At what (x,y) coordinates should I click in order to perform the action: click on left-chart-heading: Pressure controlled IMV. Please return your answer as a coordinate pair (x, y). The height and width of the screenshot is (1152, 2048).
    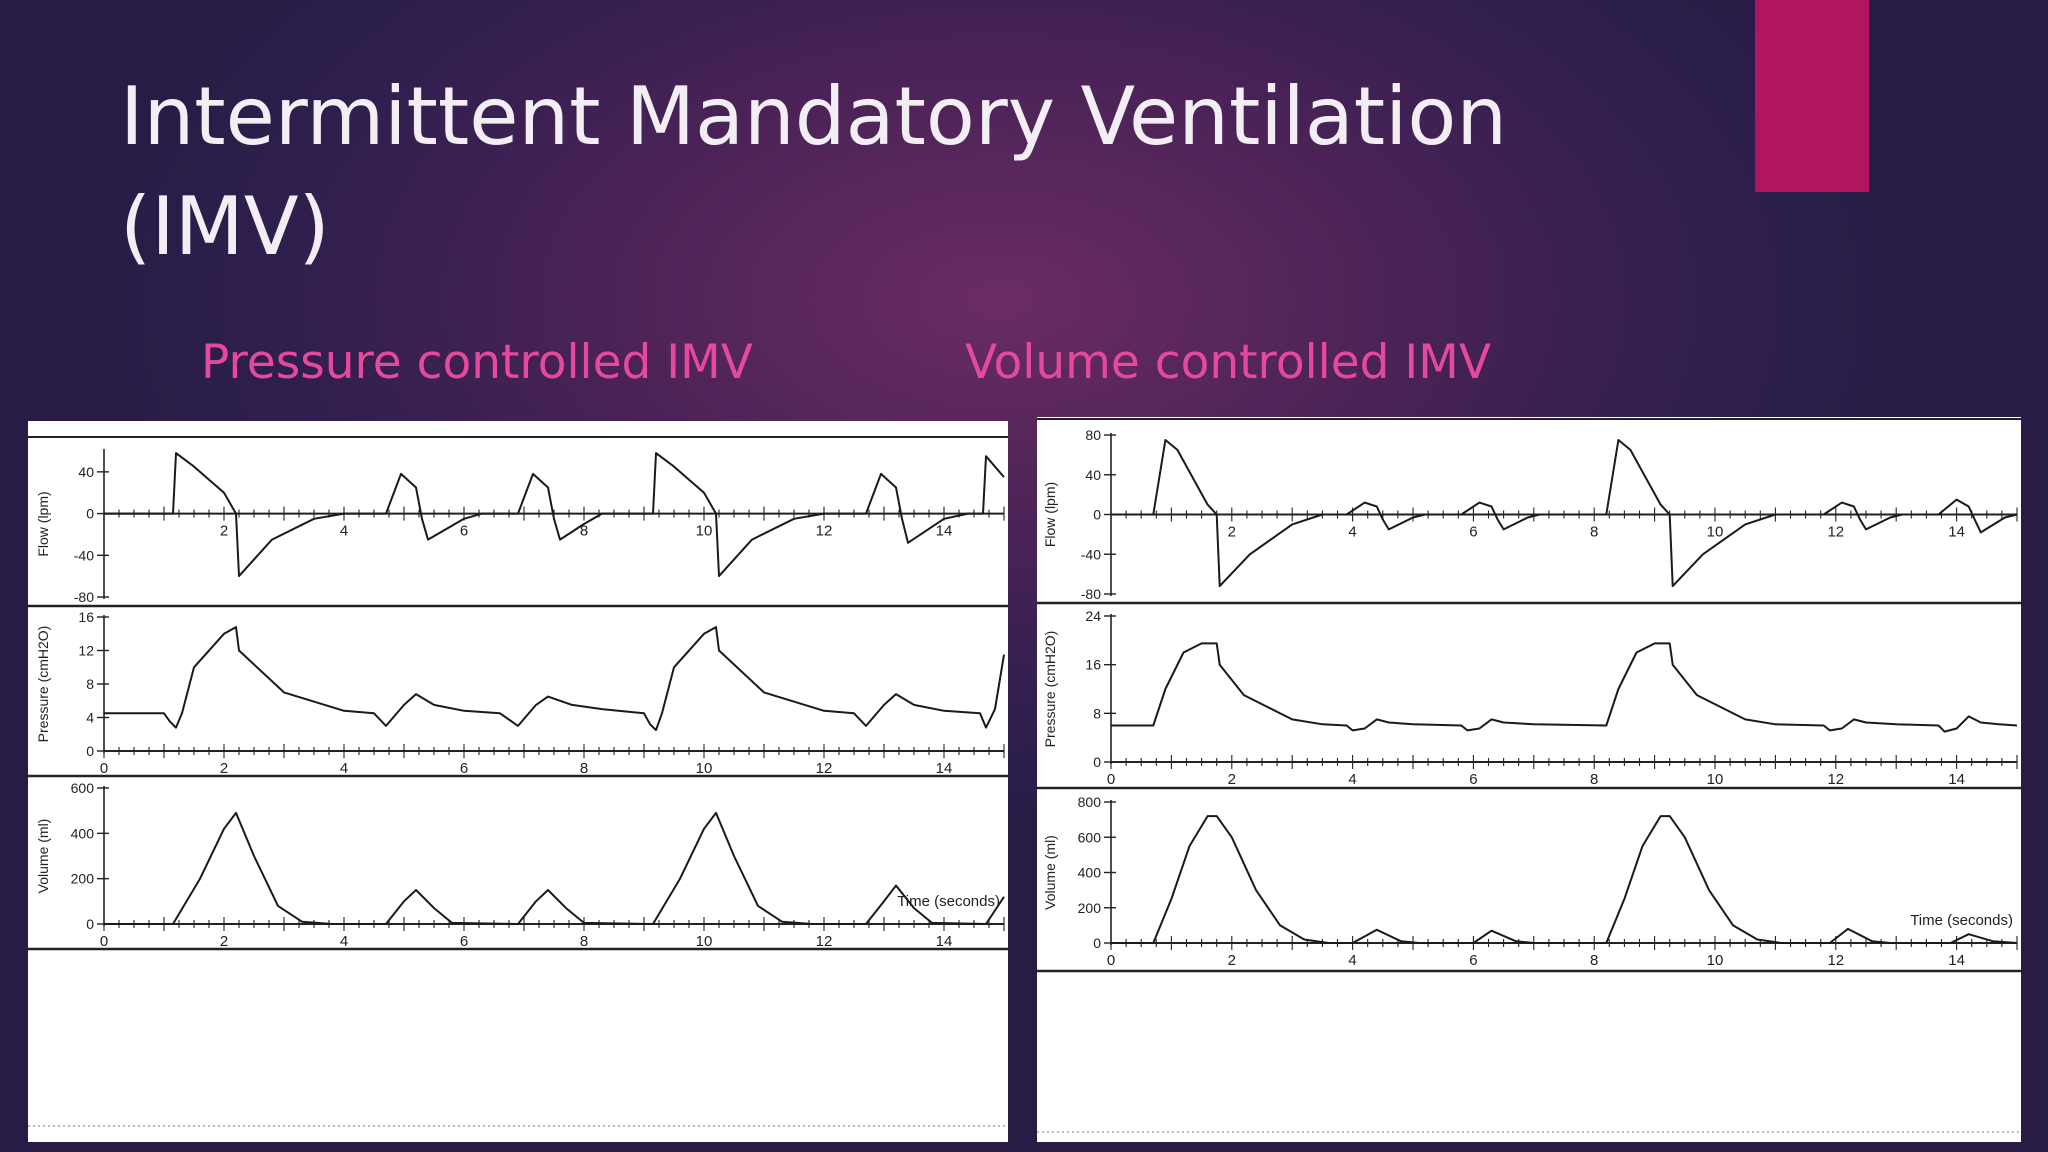
    Looking at the image, I should click on (477, 362).